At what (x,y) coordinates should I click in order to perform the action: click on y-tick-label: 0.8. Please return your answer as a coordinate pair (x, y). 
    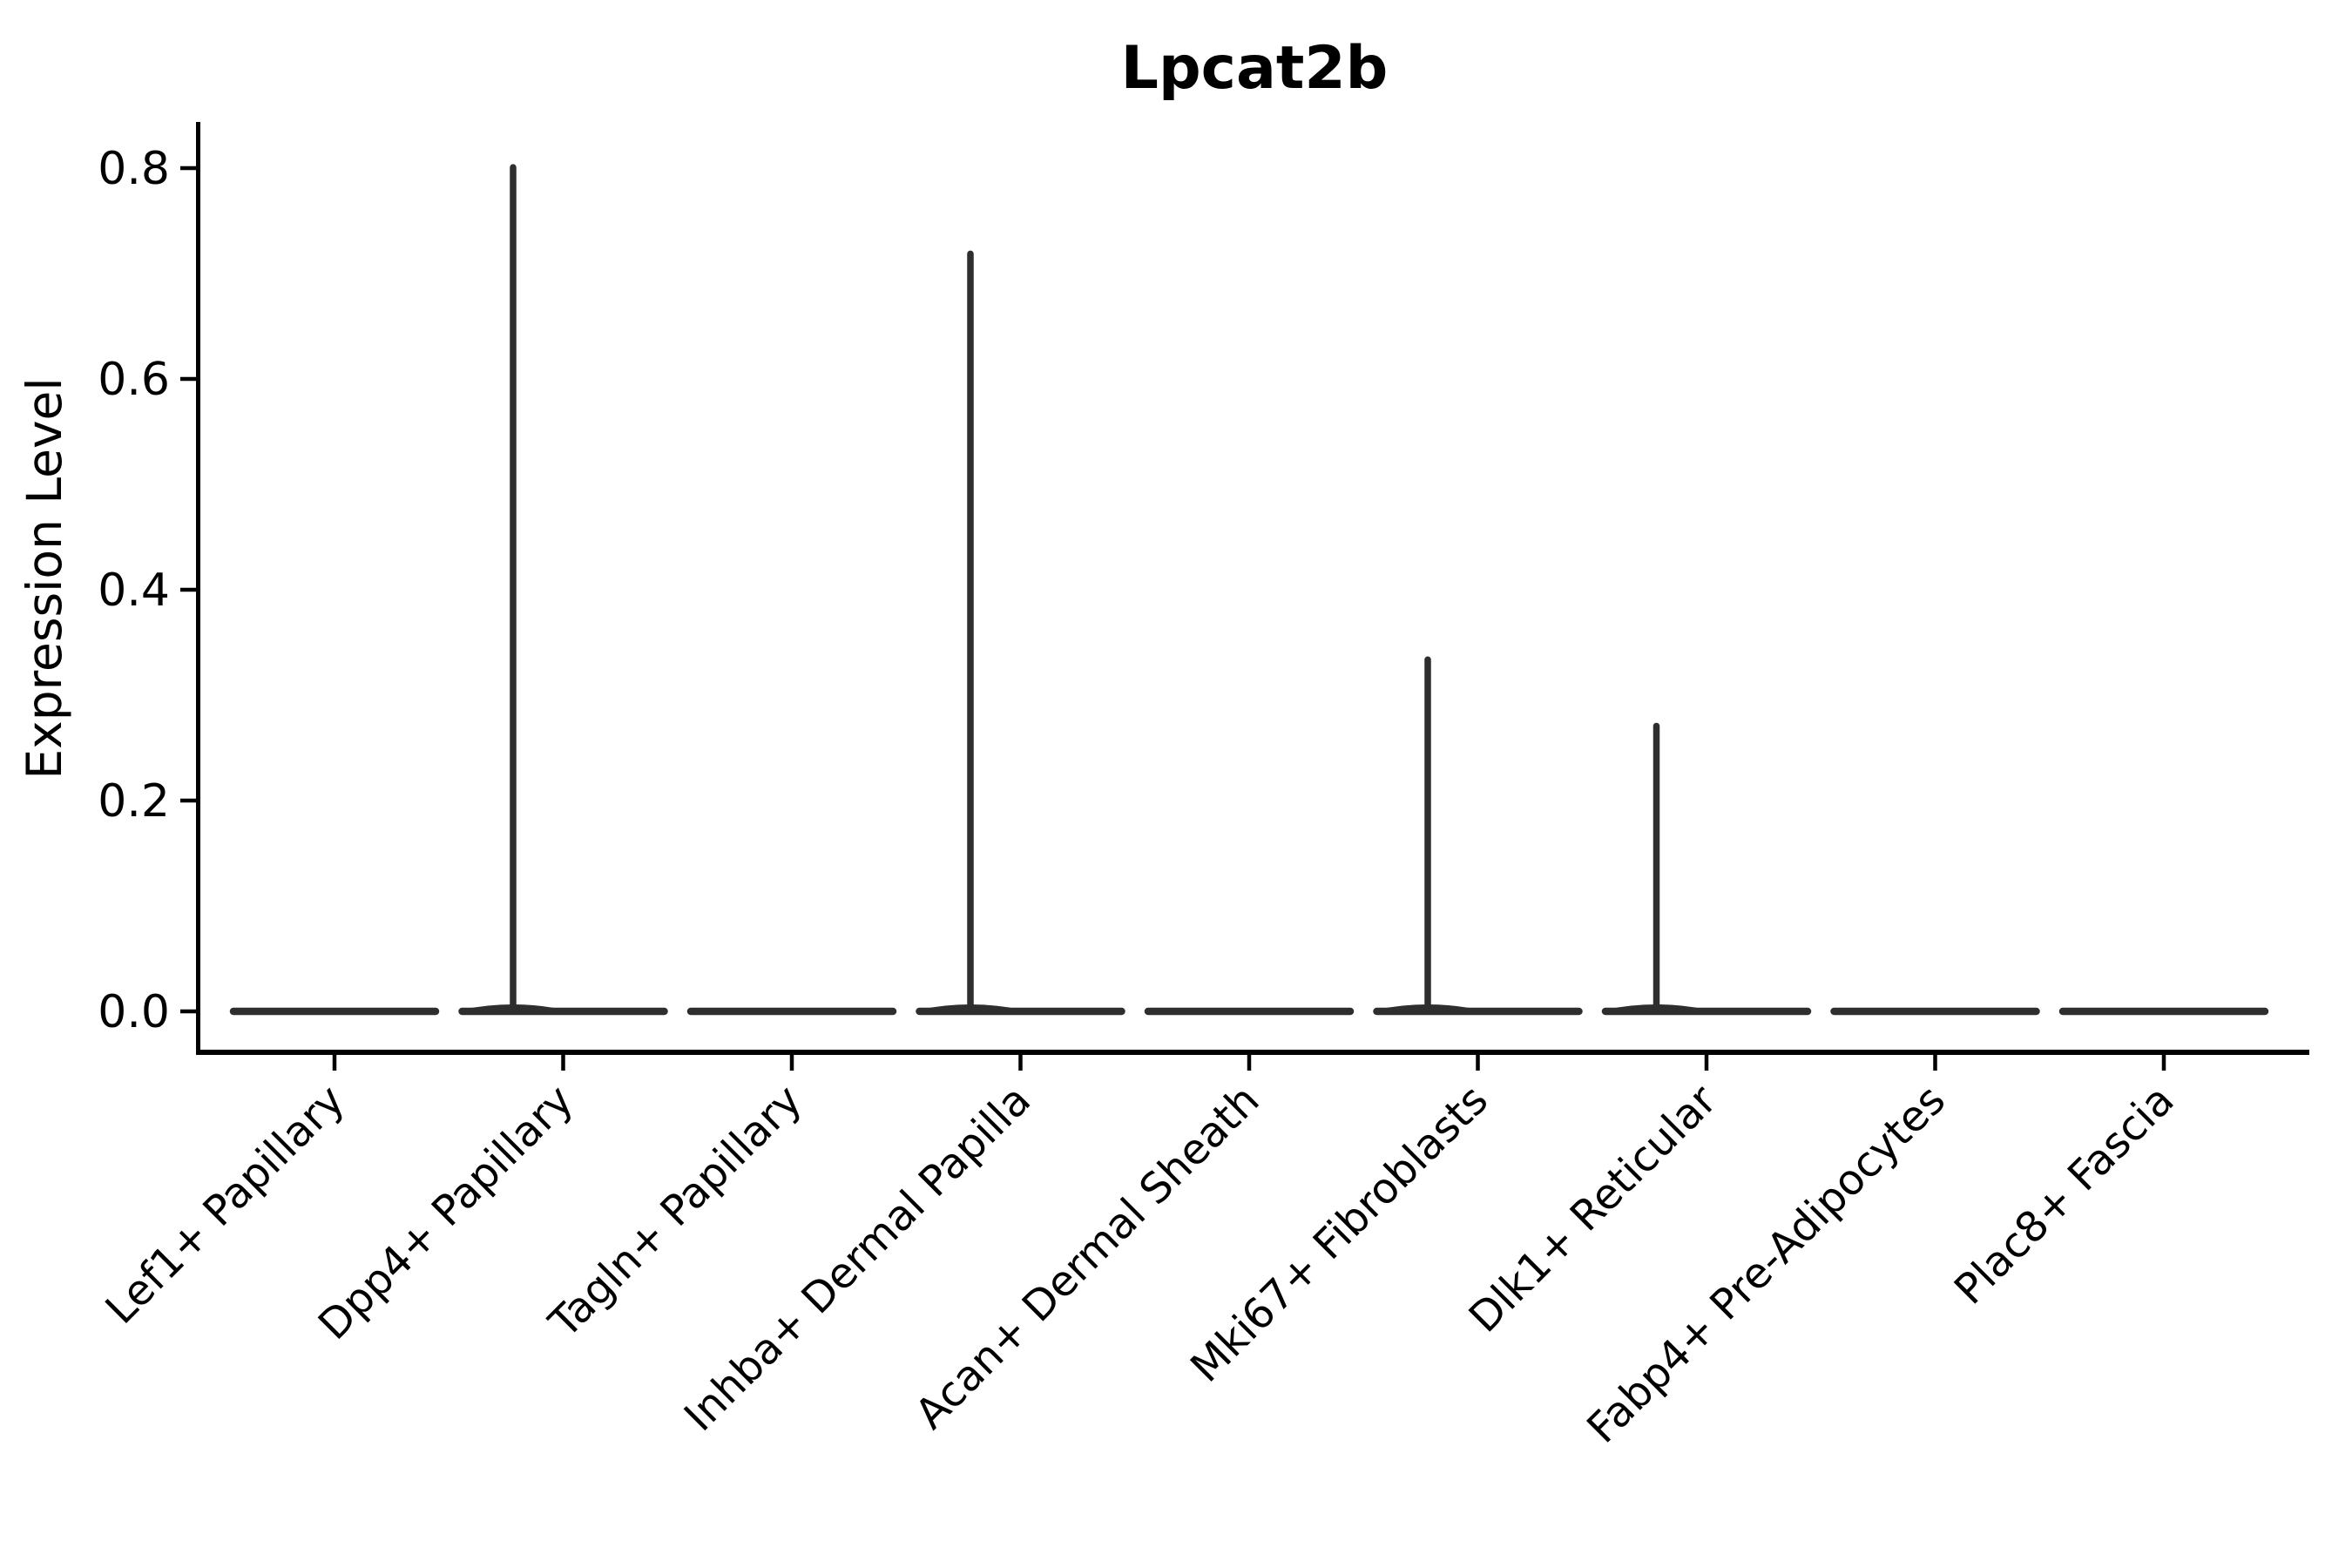
    Looking at the image, I should click on (134, 169).